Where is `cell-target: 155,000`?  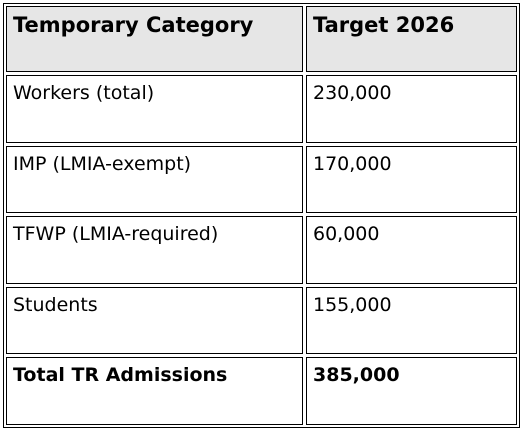
cell-target: 155,000 is located at coordinates (411, 320).